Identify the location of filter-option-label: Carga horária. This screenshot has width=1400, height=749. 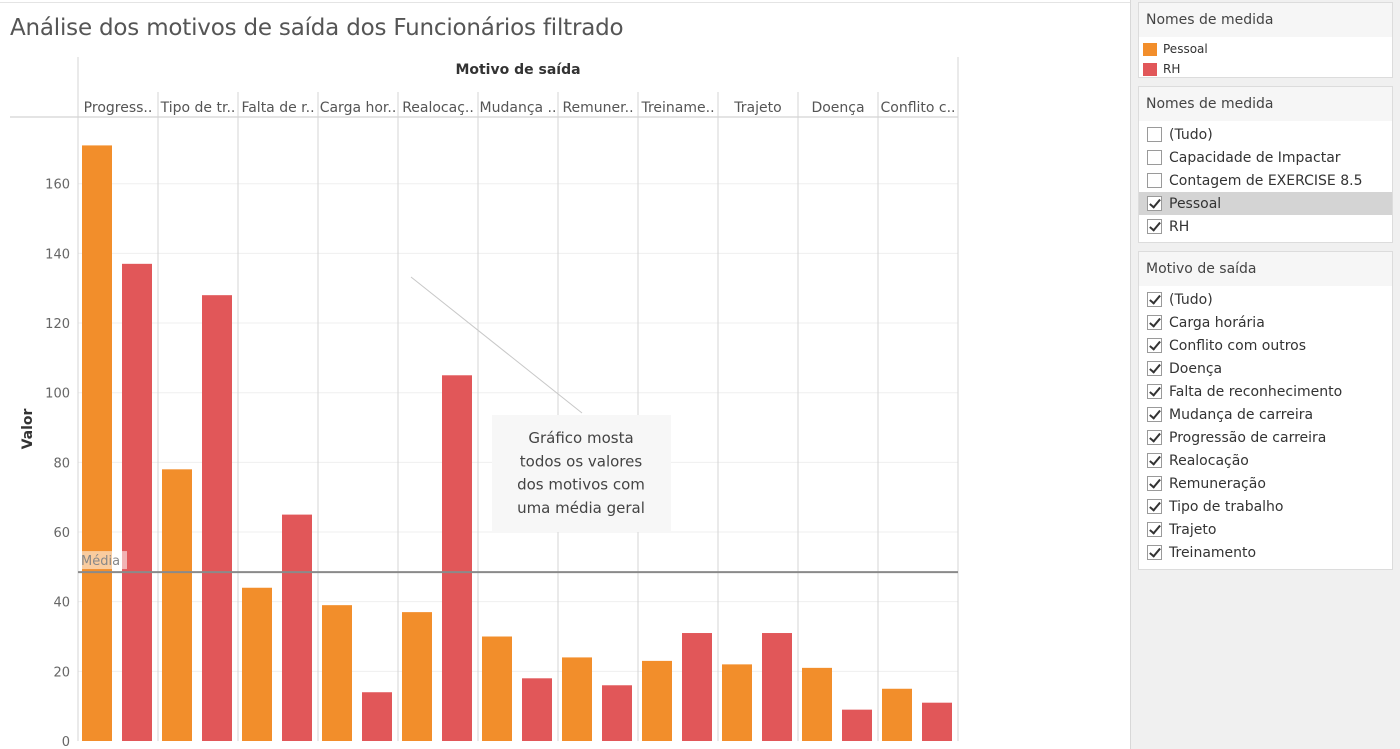
(1217, 322).